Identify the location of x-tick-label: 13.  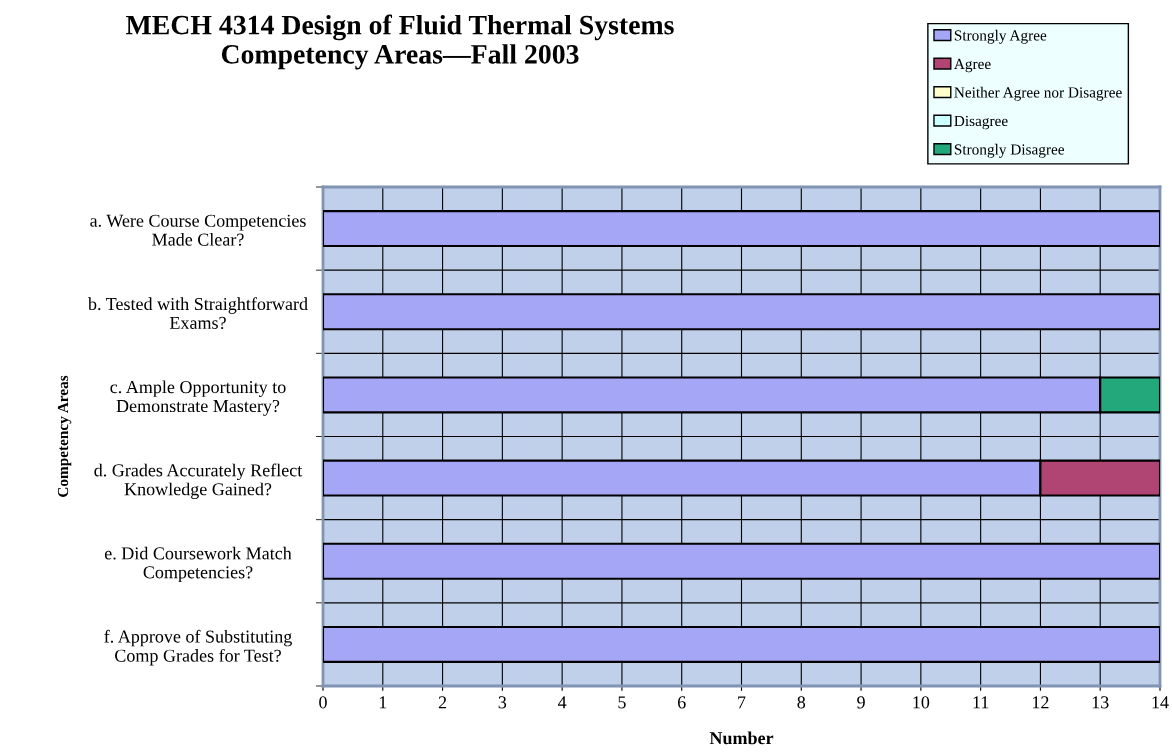
(1100, 702).